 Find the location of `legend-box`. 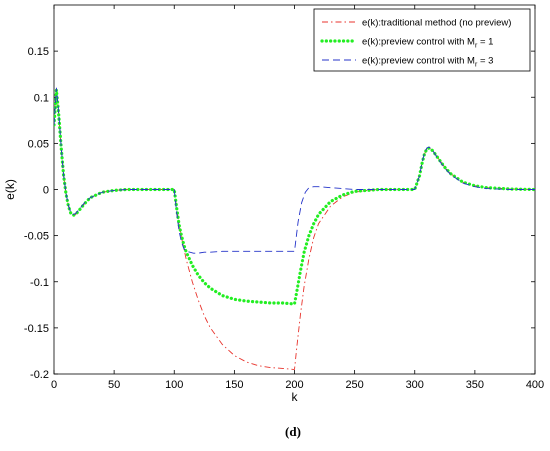

legend-box is located at coordinates (422, 40).